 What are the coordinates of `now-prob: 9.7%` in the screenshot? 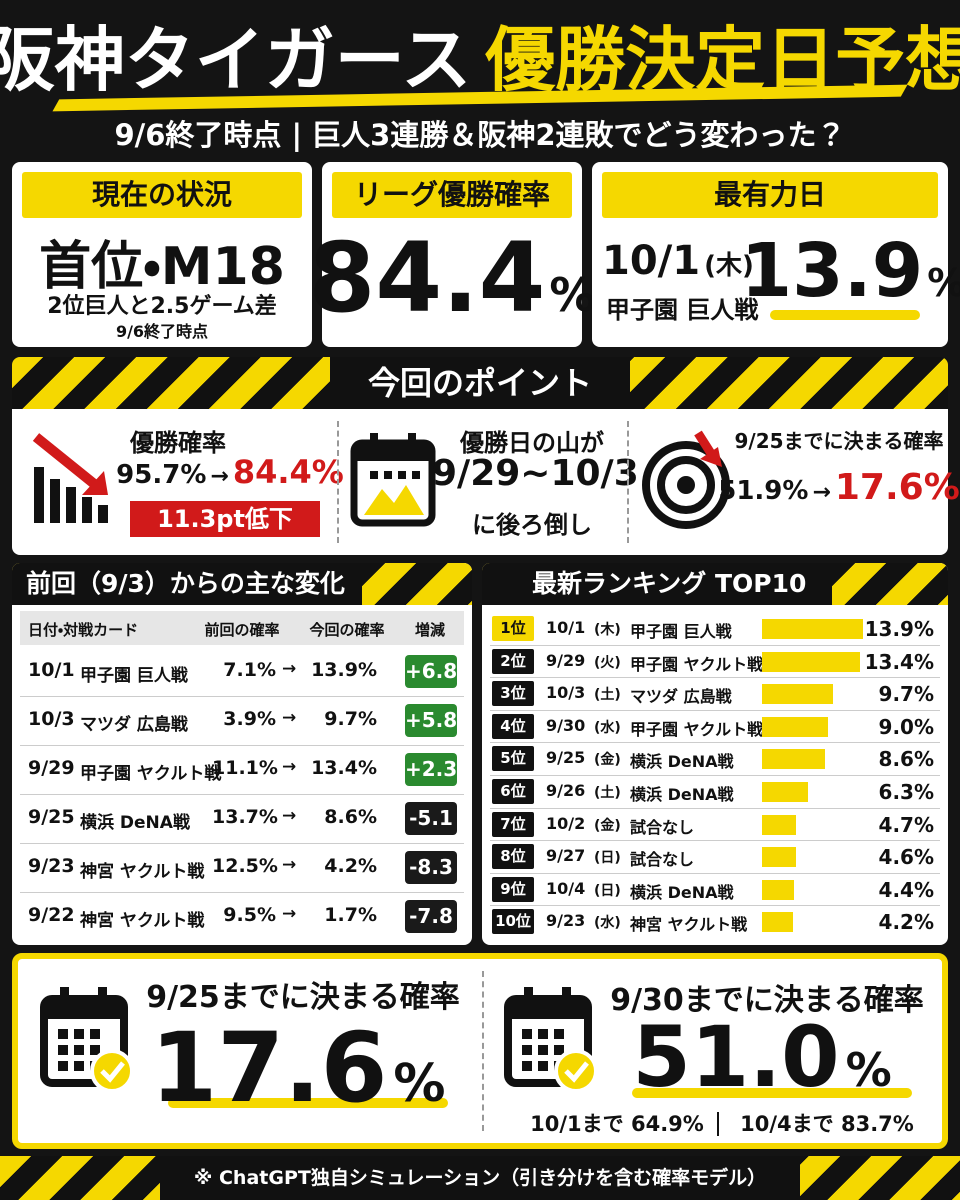 It's located at (350, 719).